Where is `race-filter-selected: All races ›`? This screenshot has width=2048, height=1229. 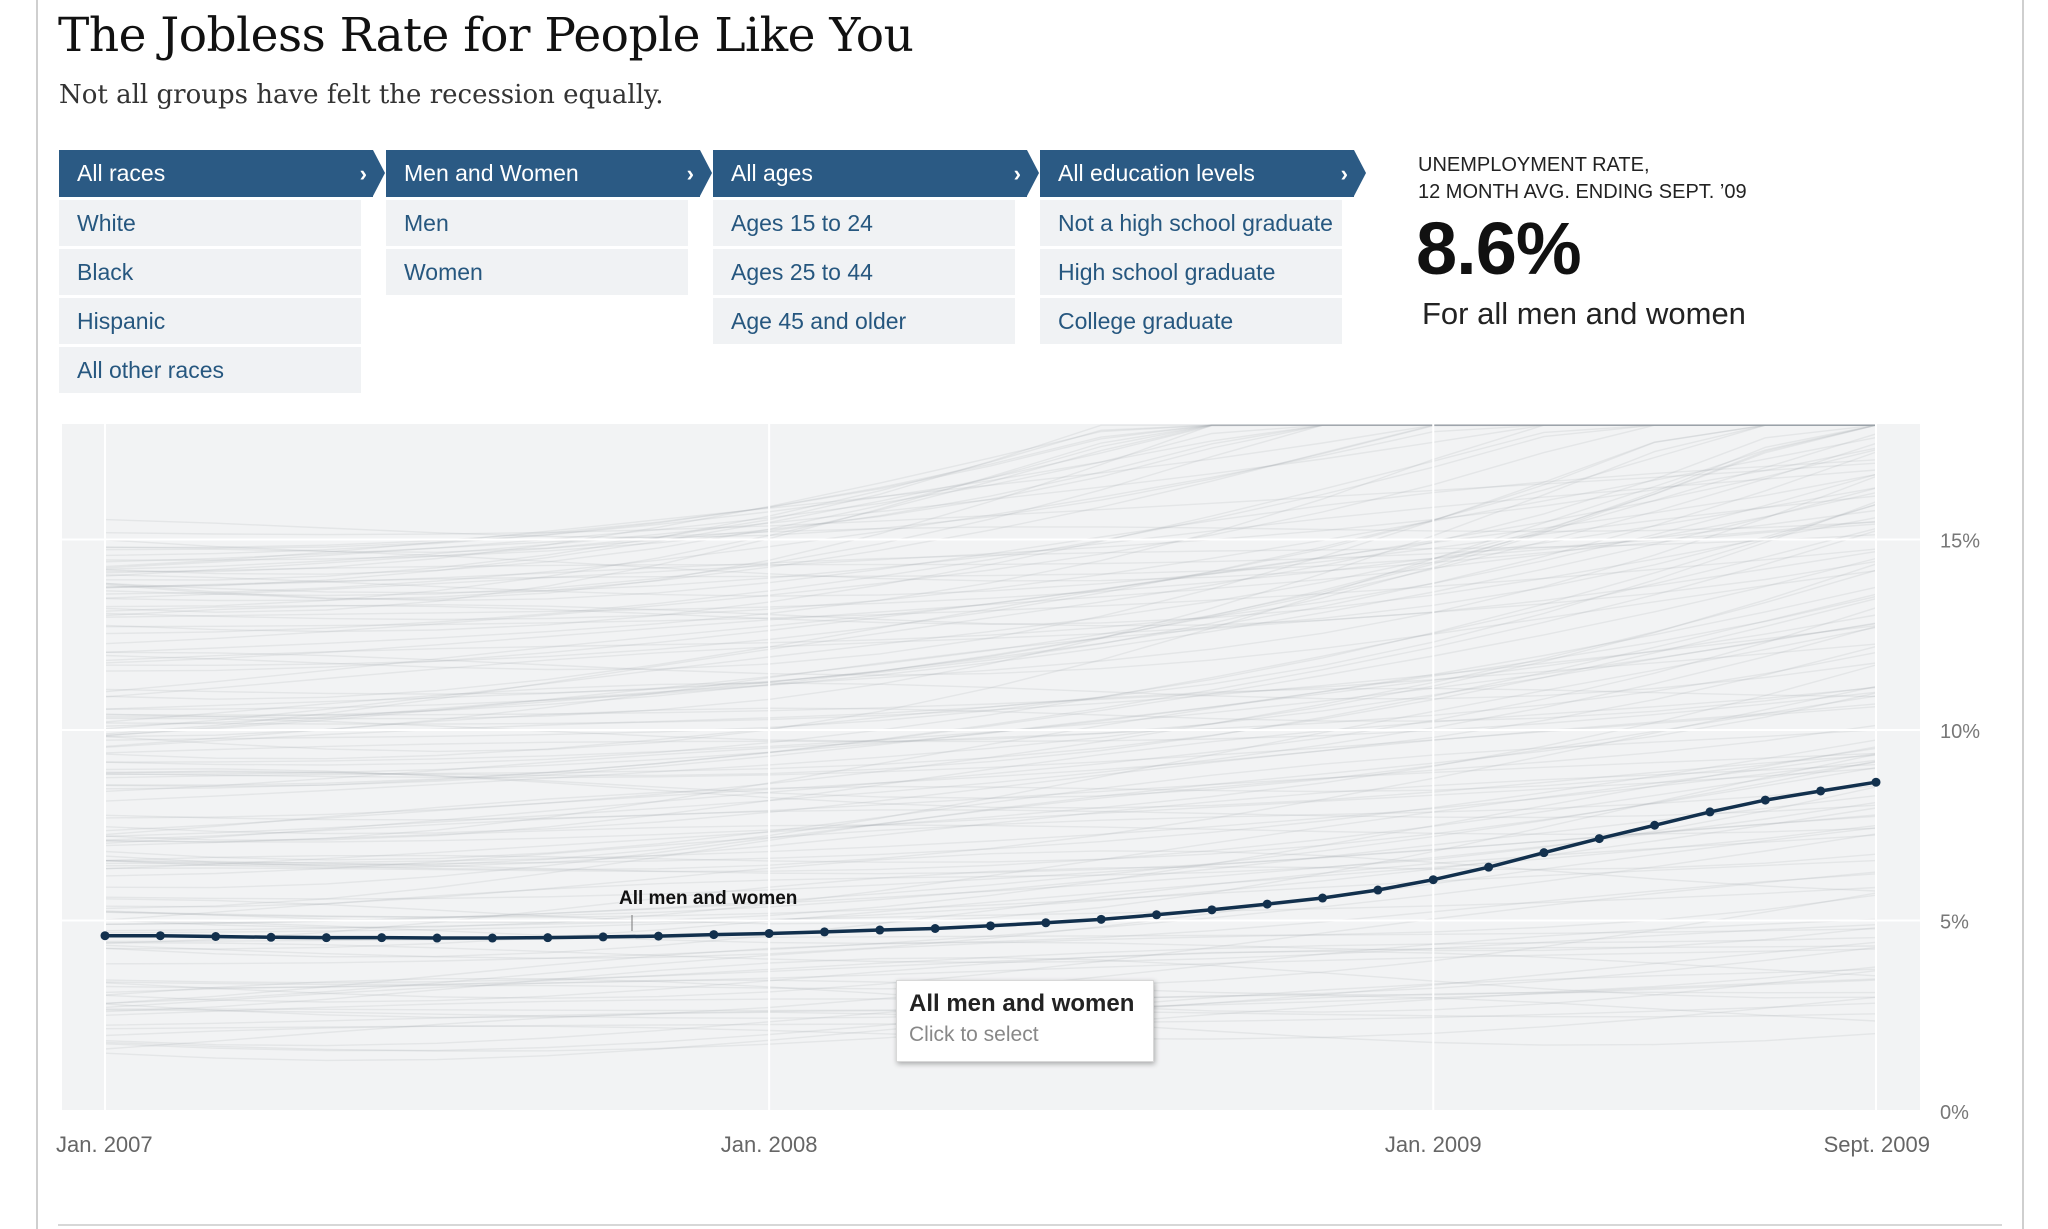 race-filter-selected: All races › is located at coordinates (222, 173).